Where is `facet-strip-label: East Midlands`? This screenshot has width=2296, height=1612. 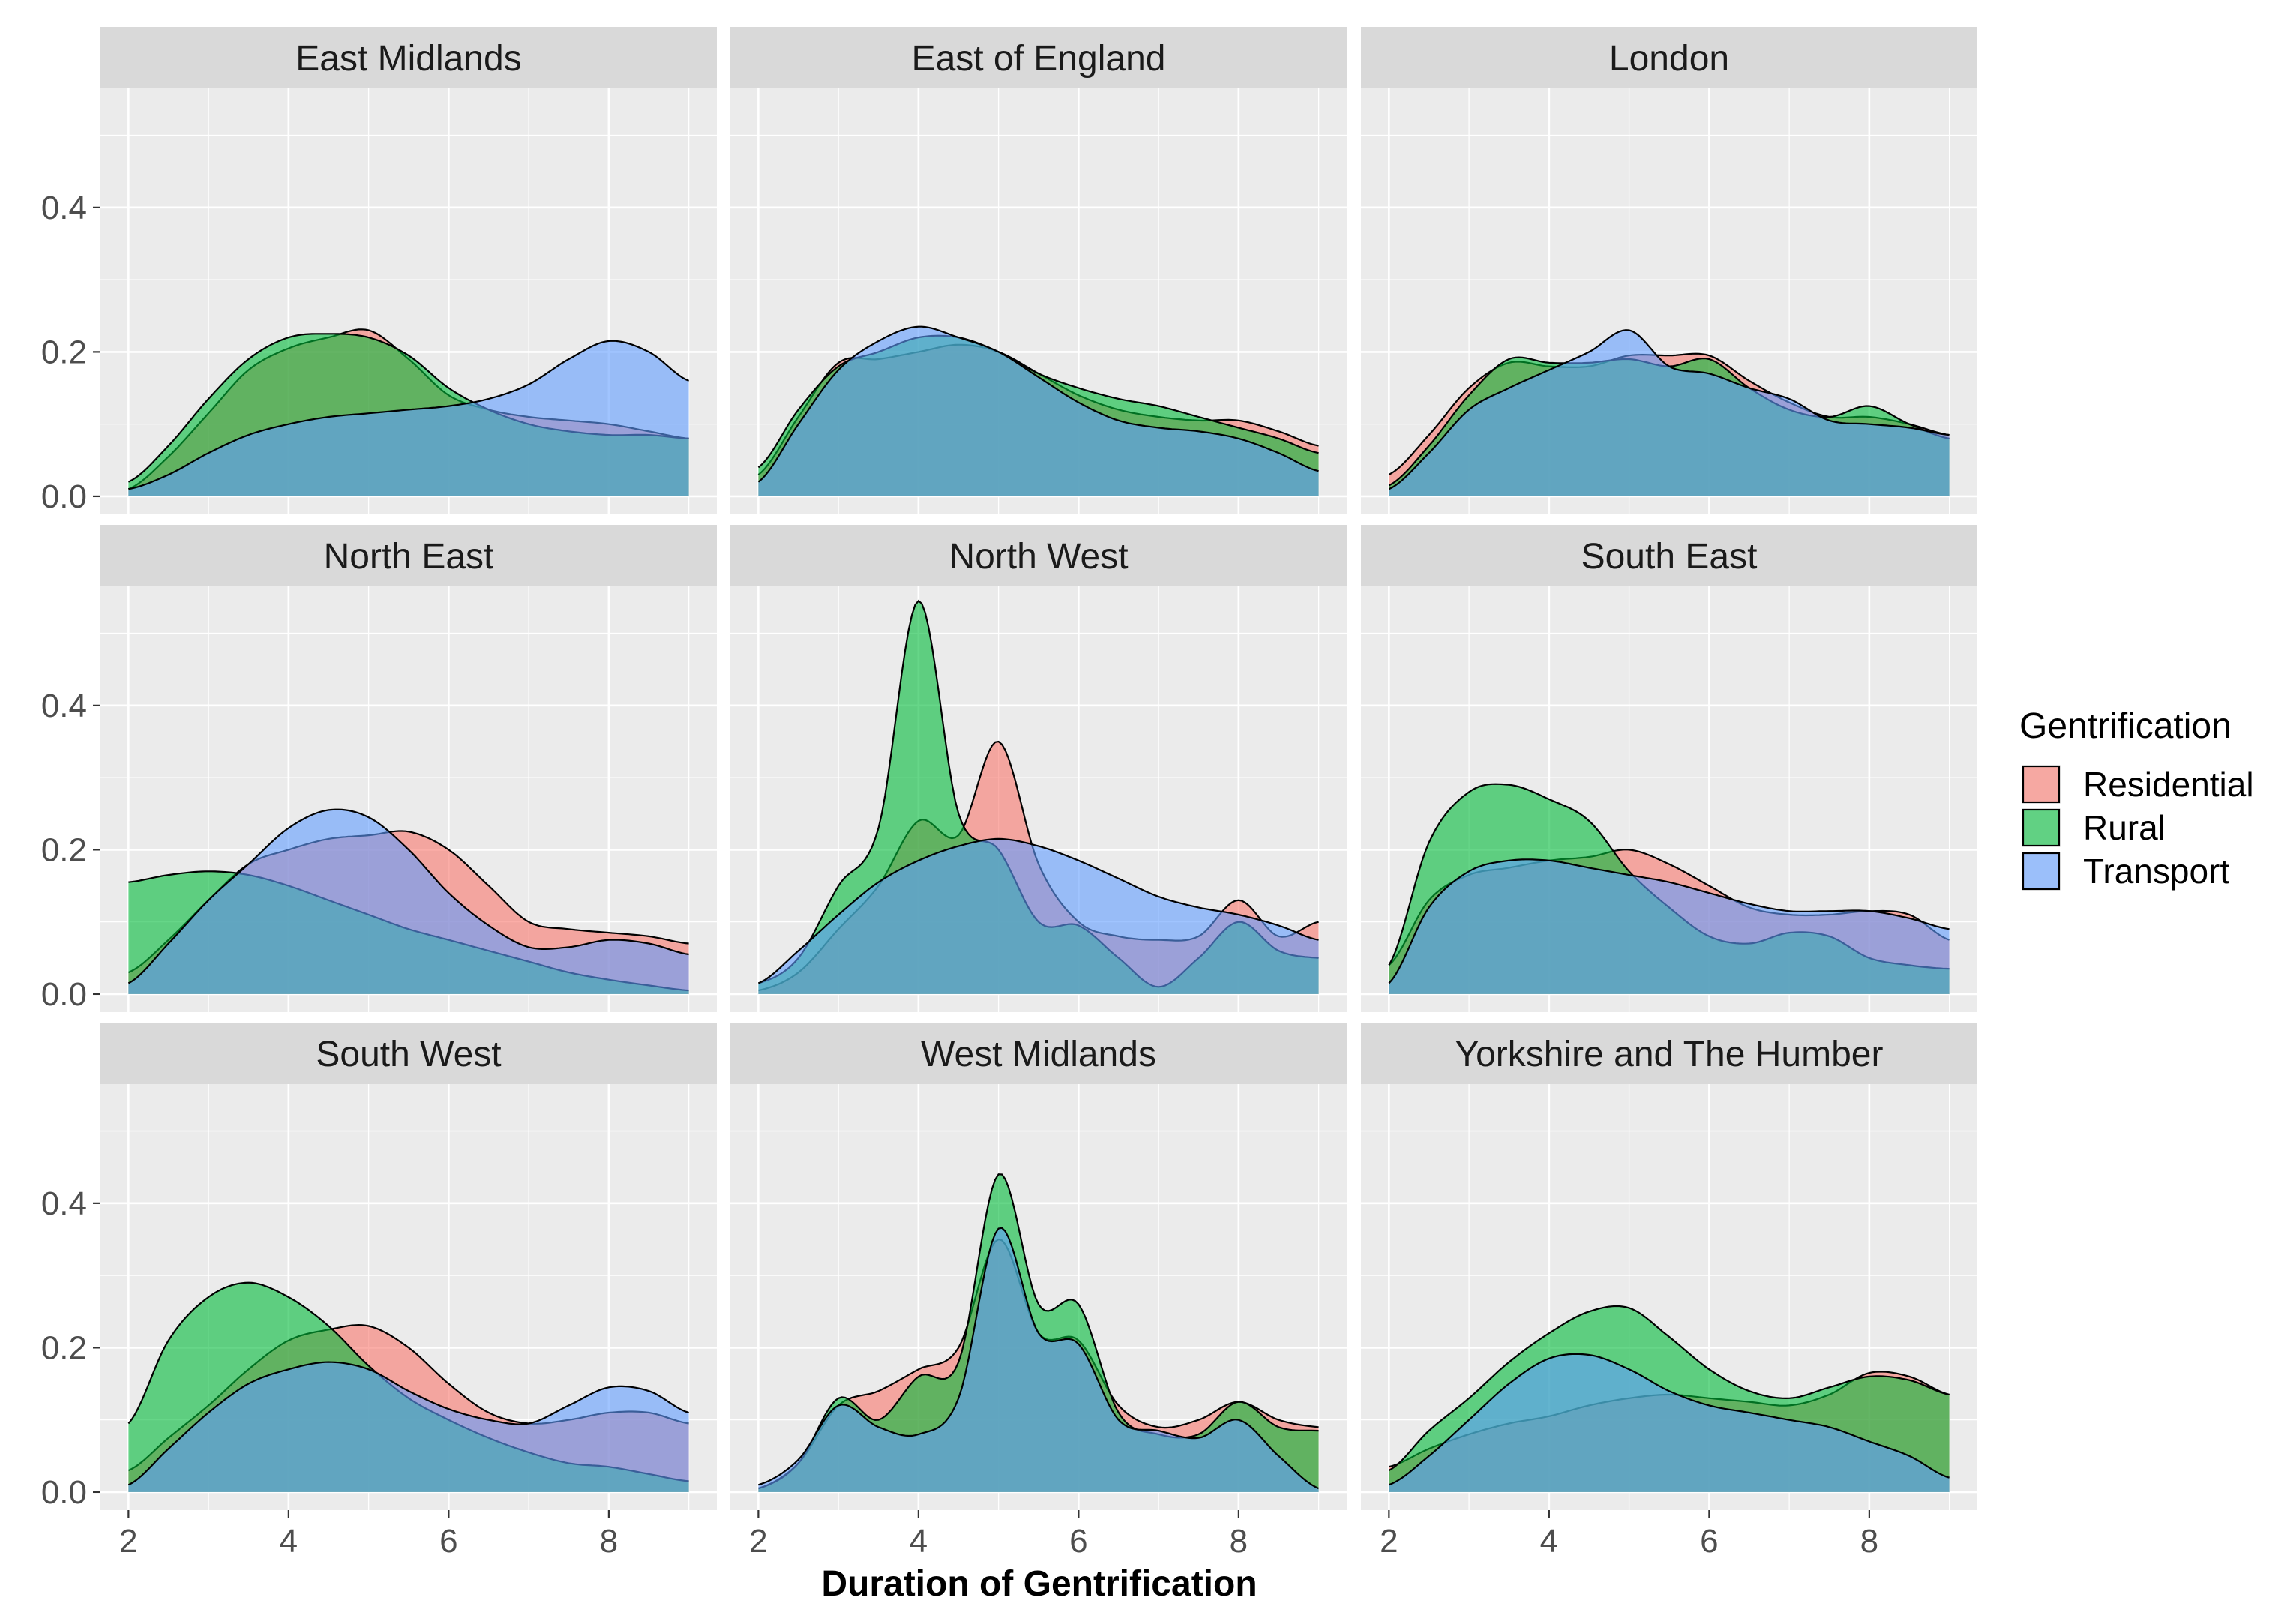 facet-strip-label: East Midlands is located at coordinates (408, 59).